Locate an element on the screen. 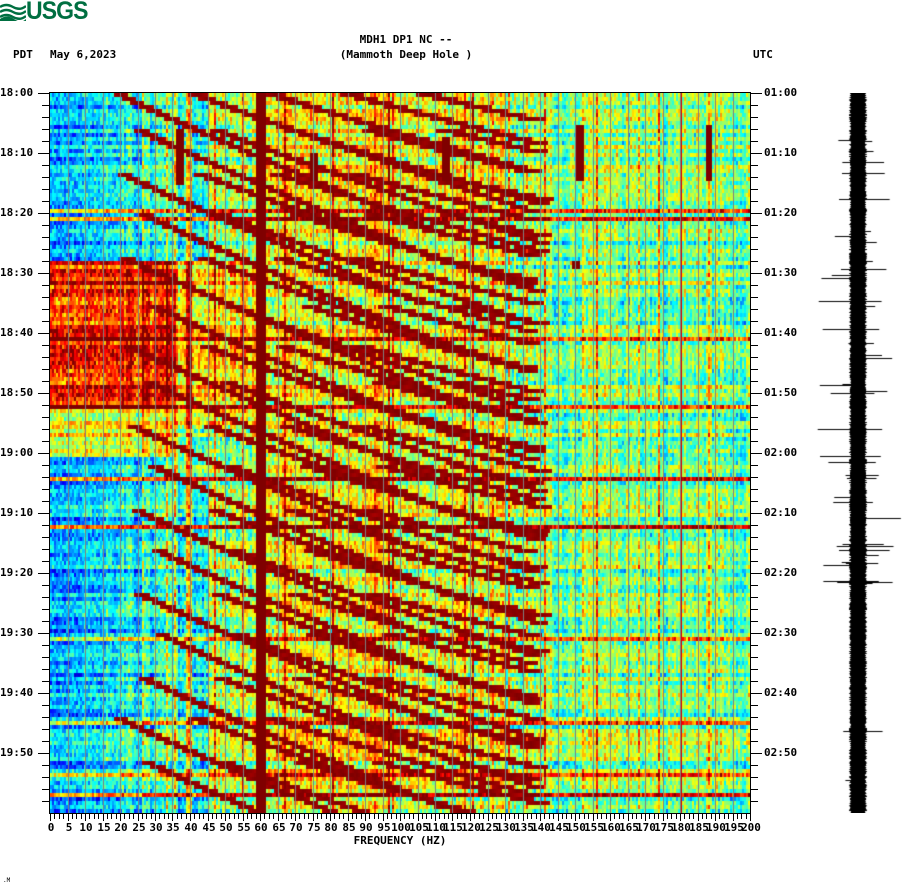 The height and width of the screenshot is (893, 902). right-timezone-label: UTC is located at coordinates (763, 54).